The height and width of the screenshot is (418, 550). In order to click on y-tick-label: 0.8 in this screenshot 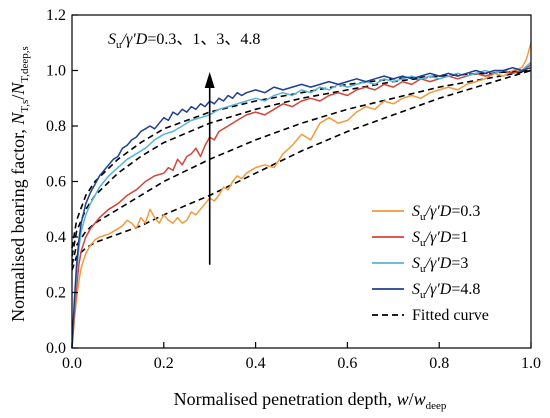, I will do `click(56, 126)`.